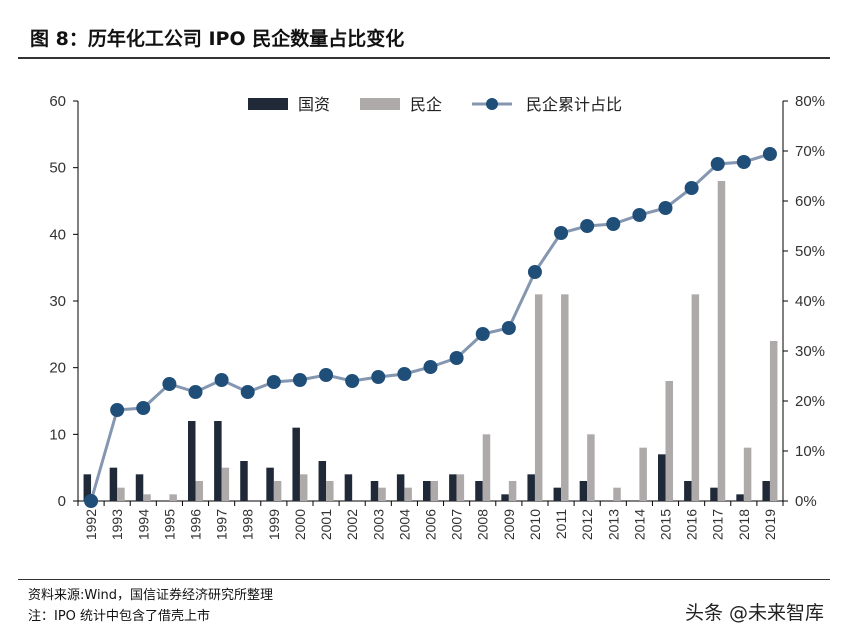 The width and height of the screenshot is (848, 638). I want to click on x-tick-label: 2015, so click(666, 524).